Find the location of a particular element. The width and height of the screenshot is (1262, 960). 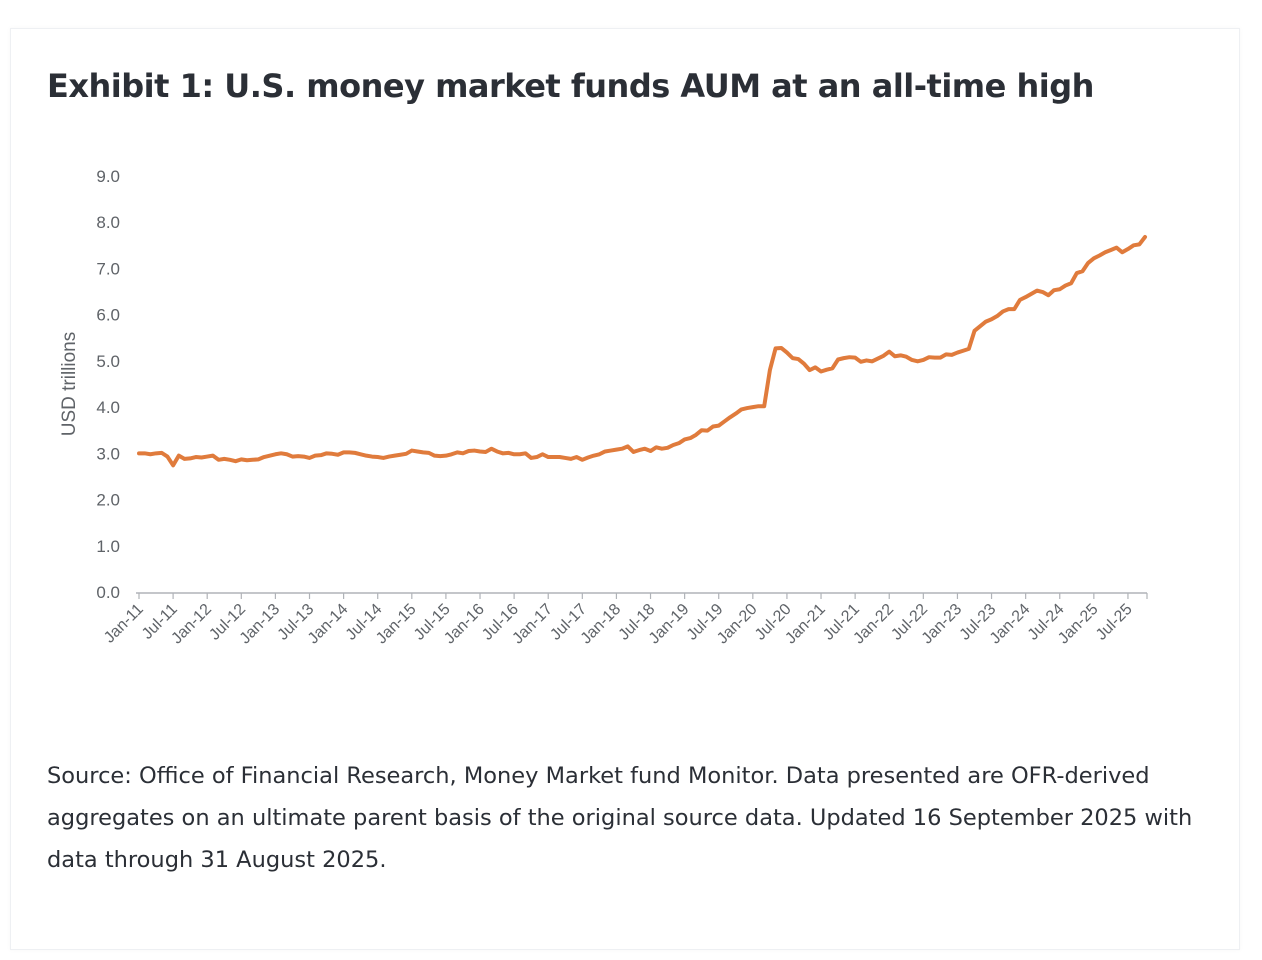

y-tick-label: 5.0 is located at coordinates (108, 361).